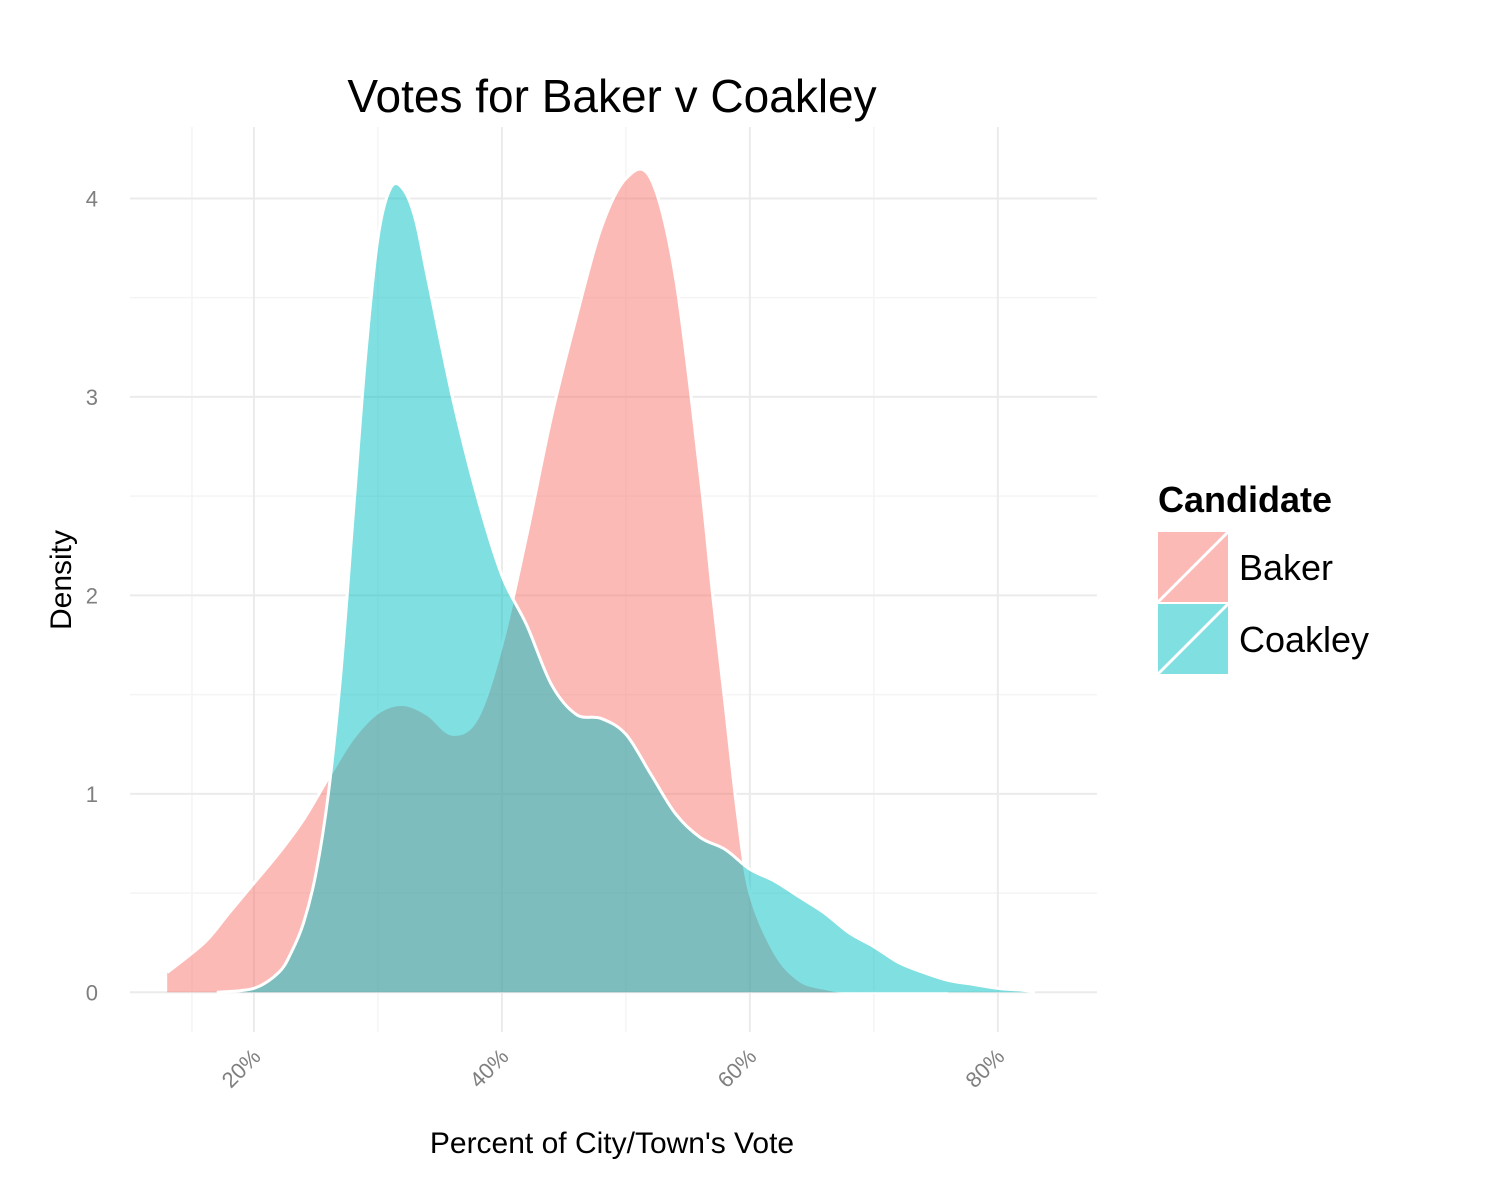 The width and height of the screenshot is (1500, 1200). Describe the element at coordinates (1245, 499) in the screenshot. I see `legend-title: Candidate` at that location.